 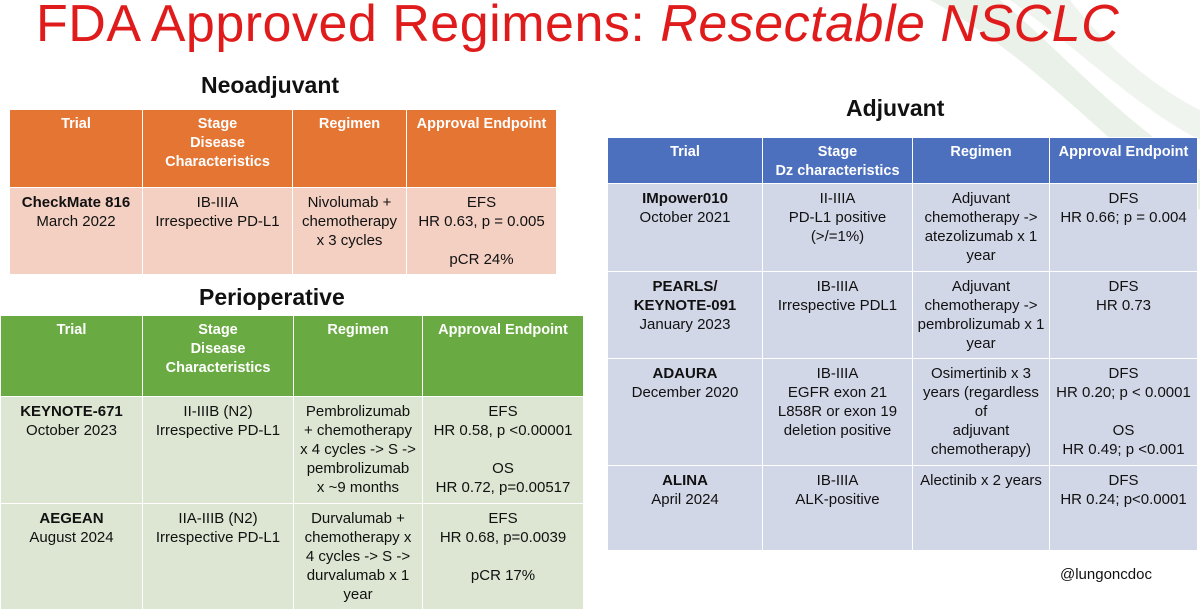 What do you see at coordinates (685, 315) in the screenshot?
I see `trial-cell: PEARLS/KEYNOTE-091 January 2023` at bounding box center [685, 315].